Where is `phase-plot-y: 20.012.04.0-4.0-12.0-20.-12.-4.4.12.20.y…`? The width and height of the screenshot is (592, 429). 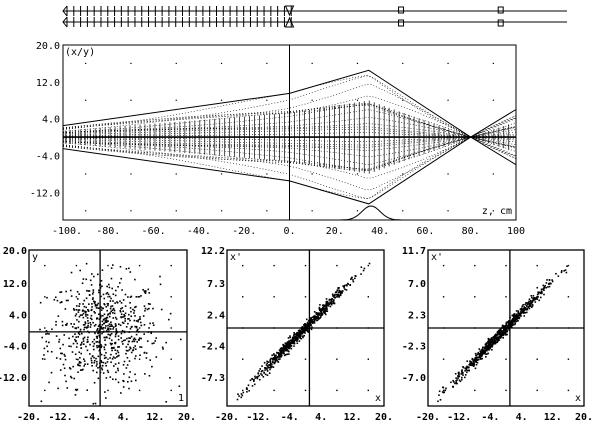 phase-plot-y: 20.012.04.0-4.0-12.0-20.-12.-4.4.12.20.y… is located at coordinates (98, 334).